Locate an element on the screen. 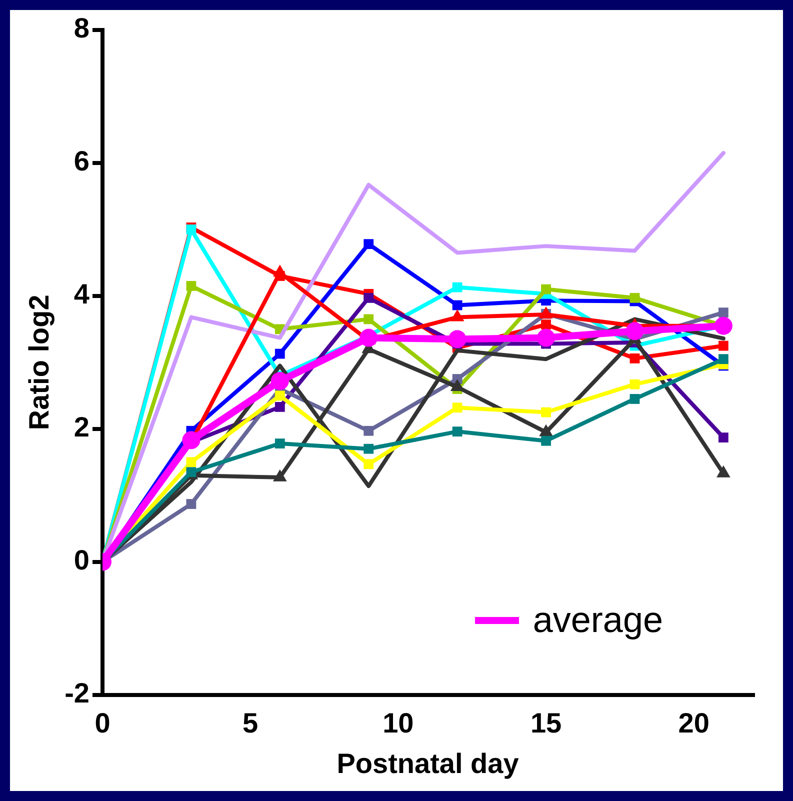 The height and width of the screenshot is (801, 793). y-tick-label: -2 is located at coordinates (77, 693).